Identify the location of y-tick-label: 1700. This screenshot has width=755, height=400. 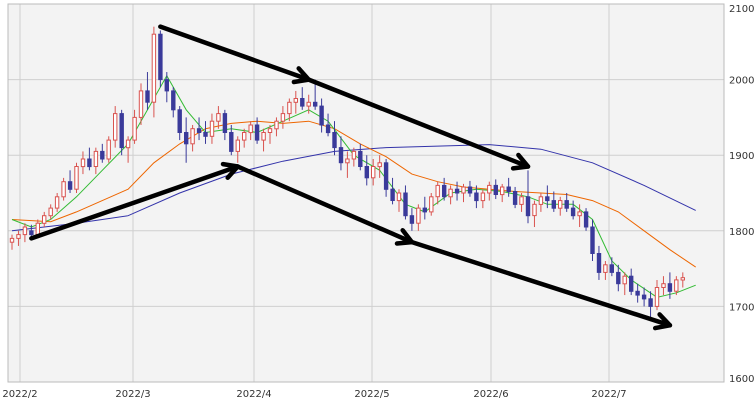
(741, 307).